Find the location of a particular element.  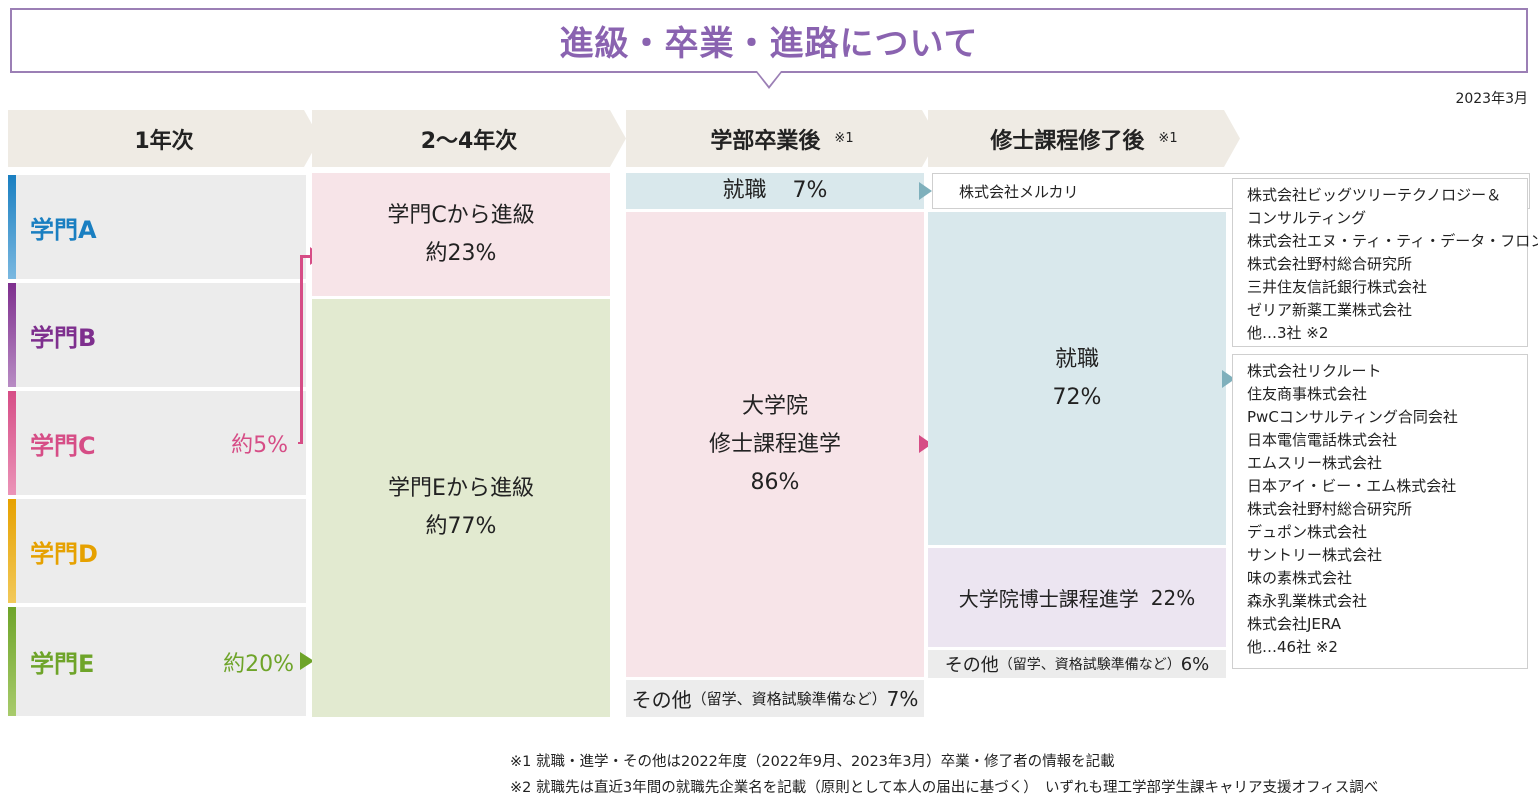

undergrad-other: その他 （留学、資格試験準備など） 7% is located at coordinates (775, 698).